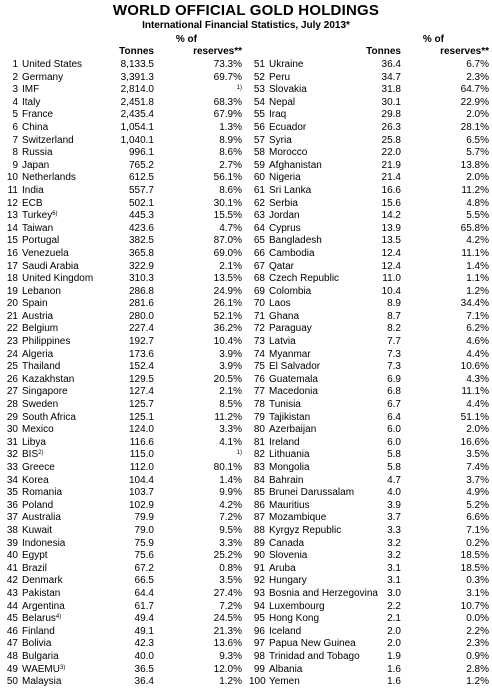 The width and height of the screenshot is (492, 689). I want to click on country-cell: Bangladesh, so click(295, 241).